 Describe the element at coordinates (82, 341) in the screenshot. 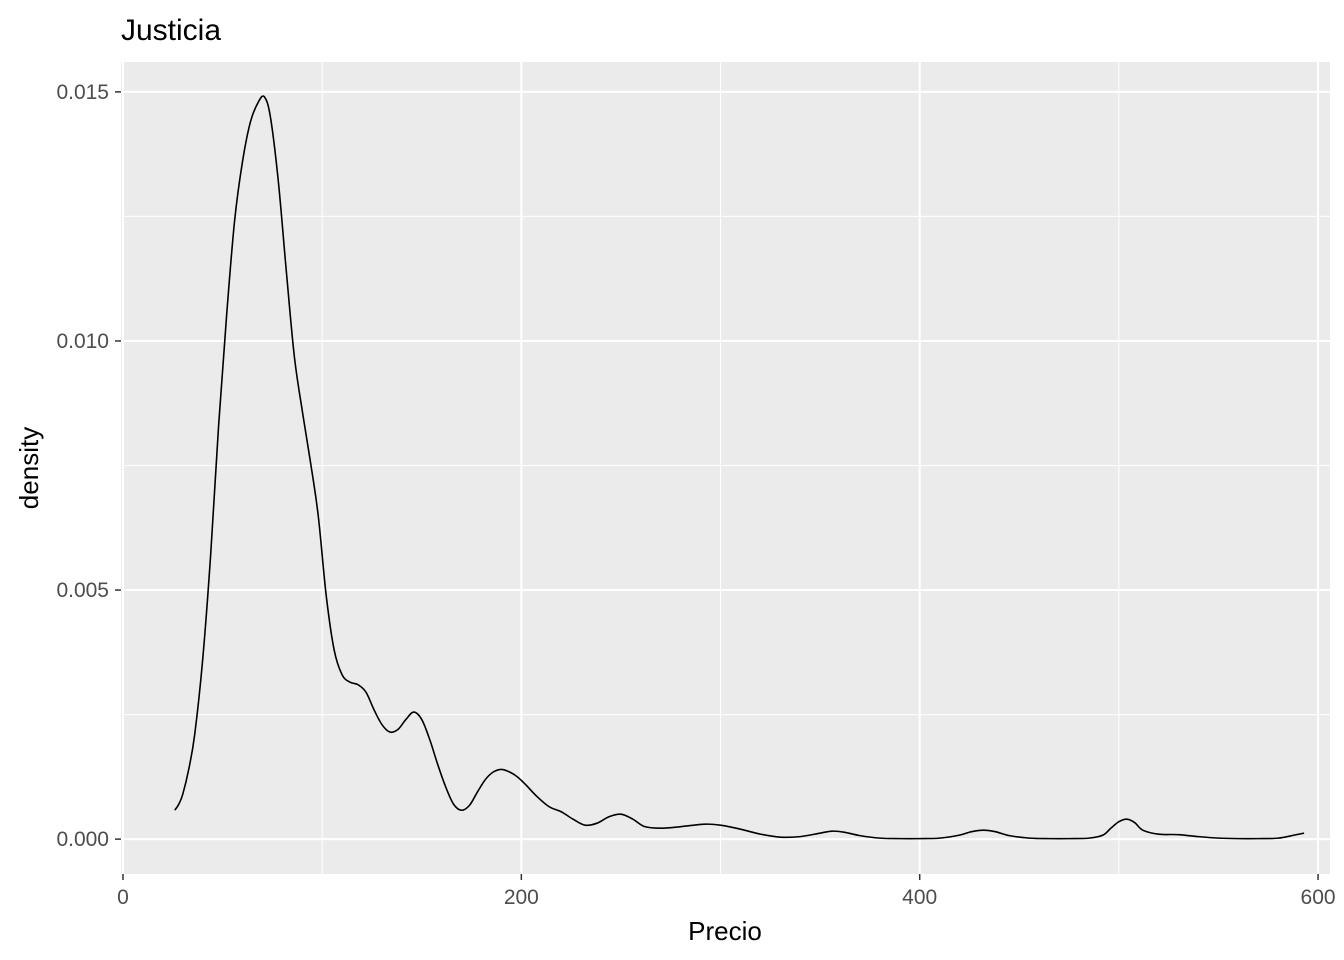

I see `y-tick-label: 0.010` at that location.